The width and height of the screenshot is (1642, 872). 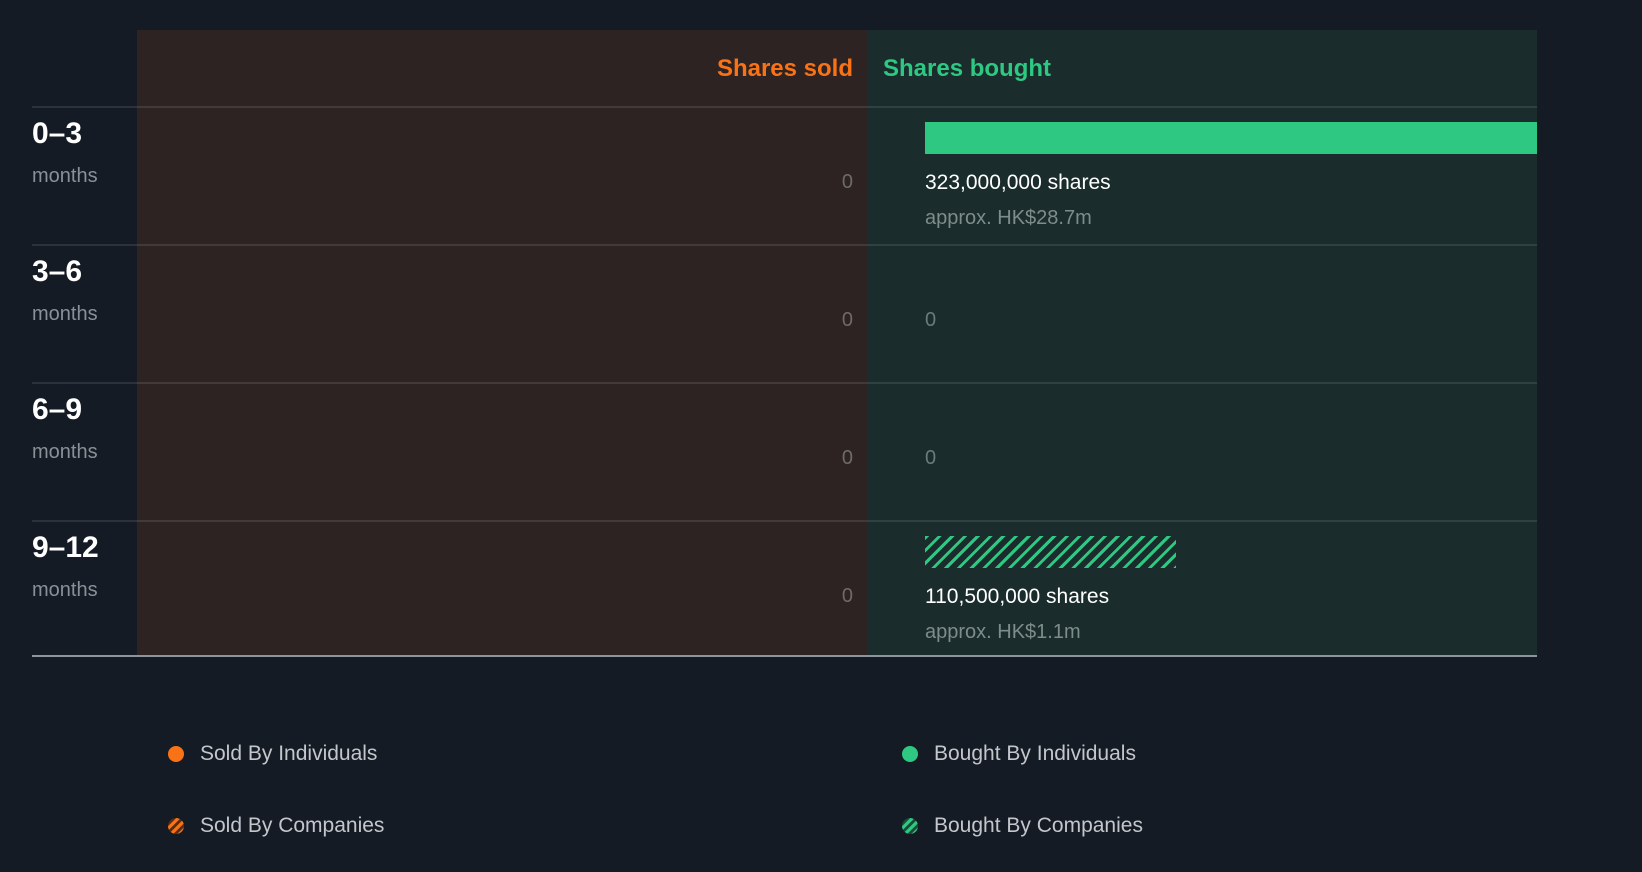 I want to click on legend-label: Sold By Companies, so click(x=292, y=825).